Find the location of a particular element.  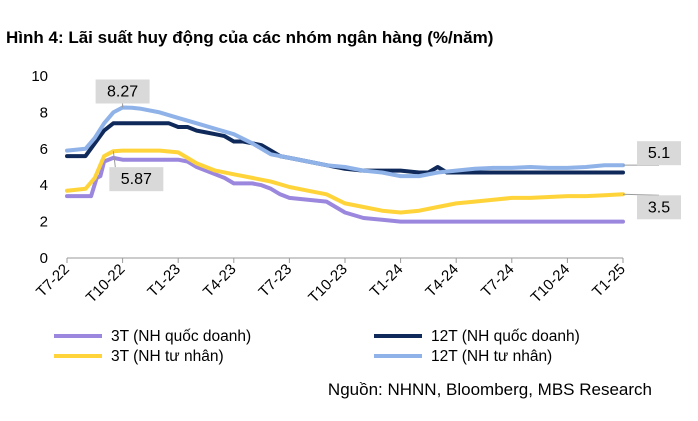

x-tick-label: T7-23 is located at coordinates (275, 281).